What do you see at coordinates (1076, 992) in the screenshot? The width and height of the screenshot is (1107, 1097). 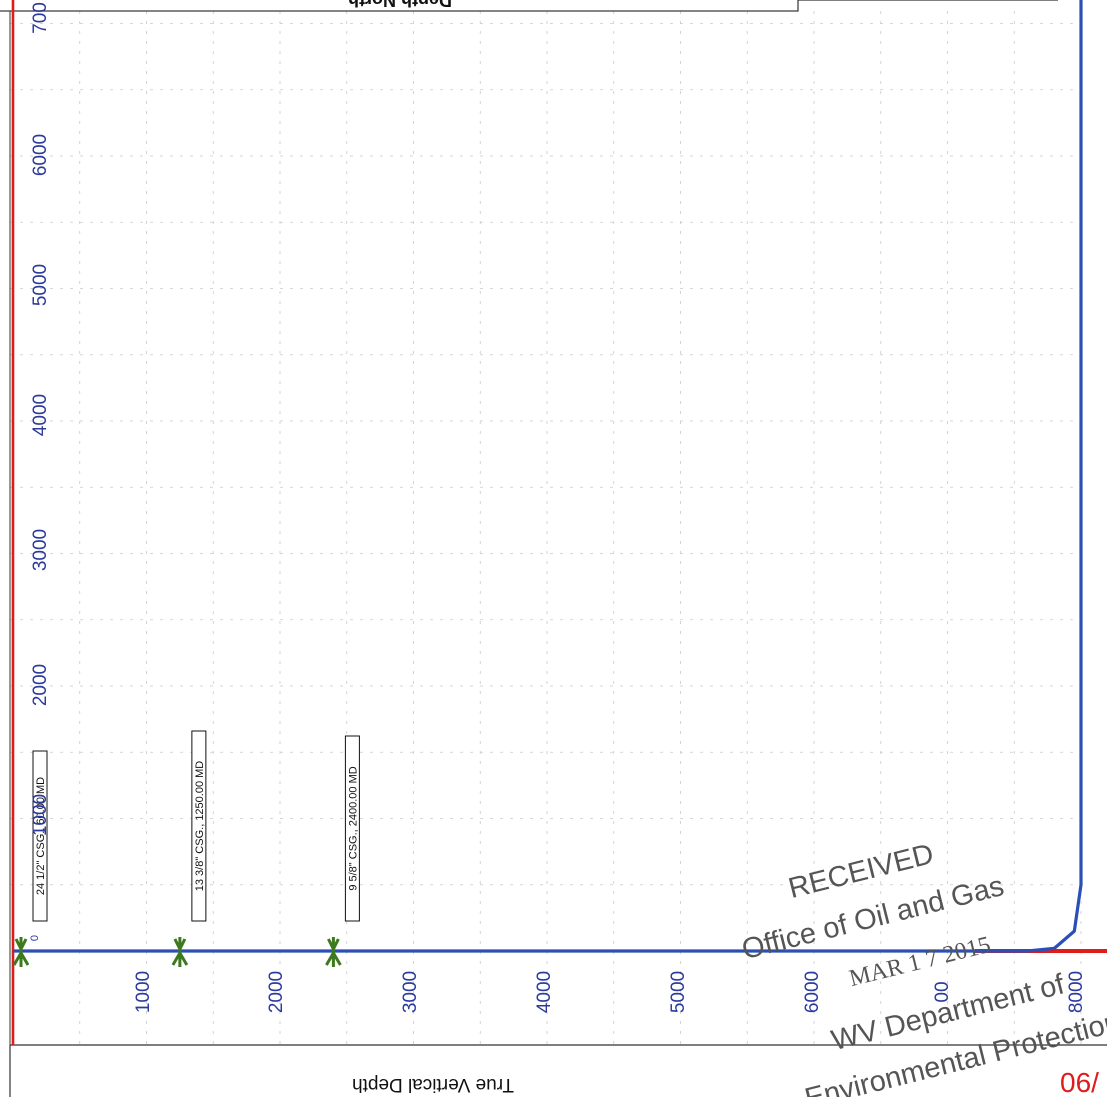 I see `horizontal-tick-label: 8000` at bounding box center [1076, 992].